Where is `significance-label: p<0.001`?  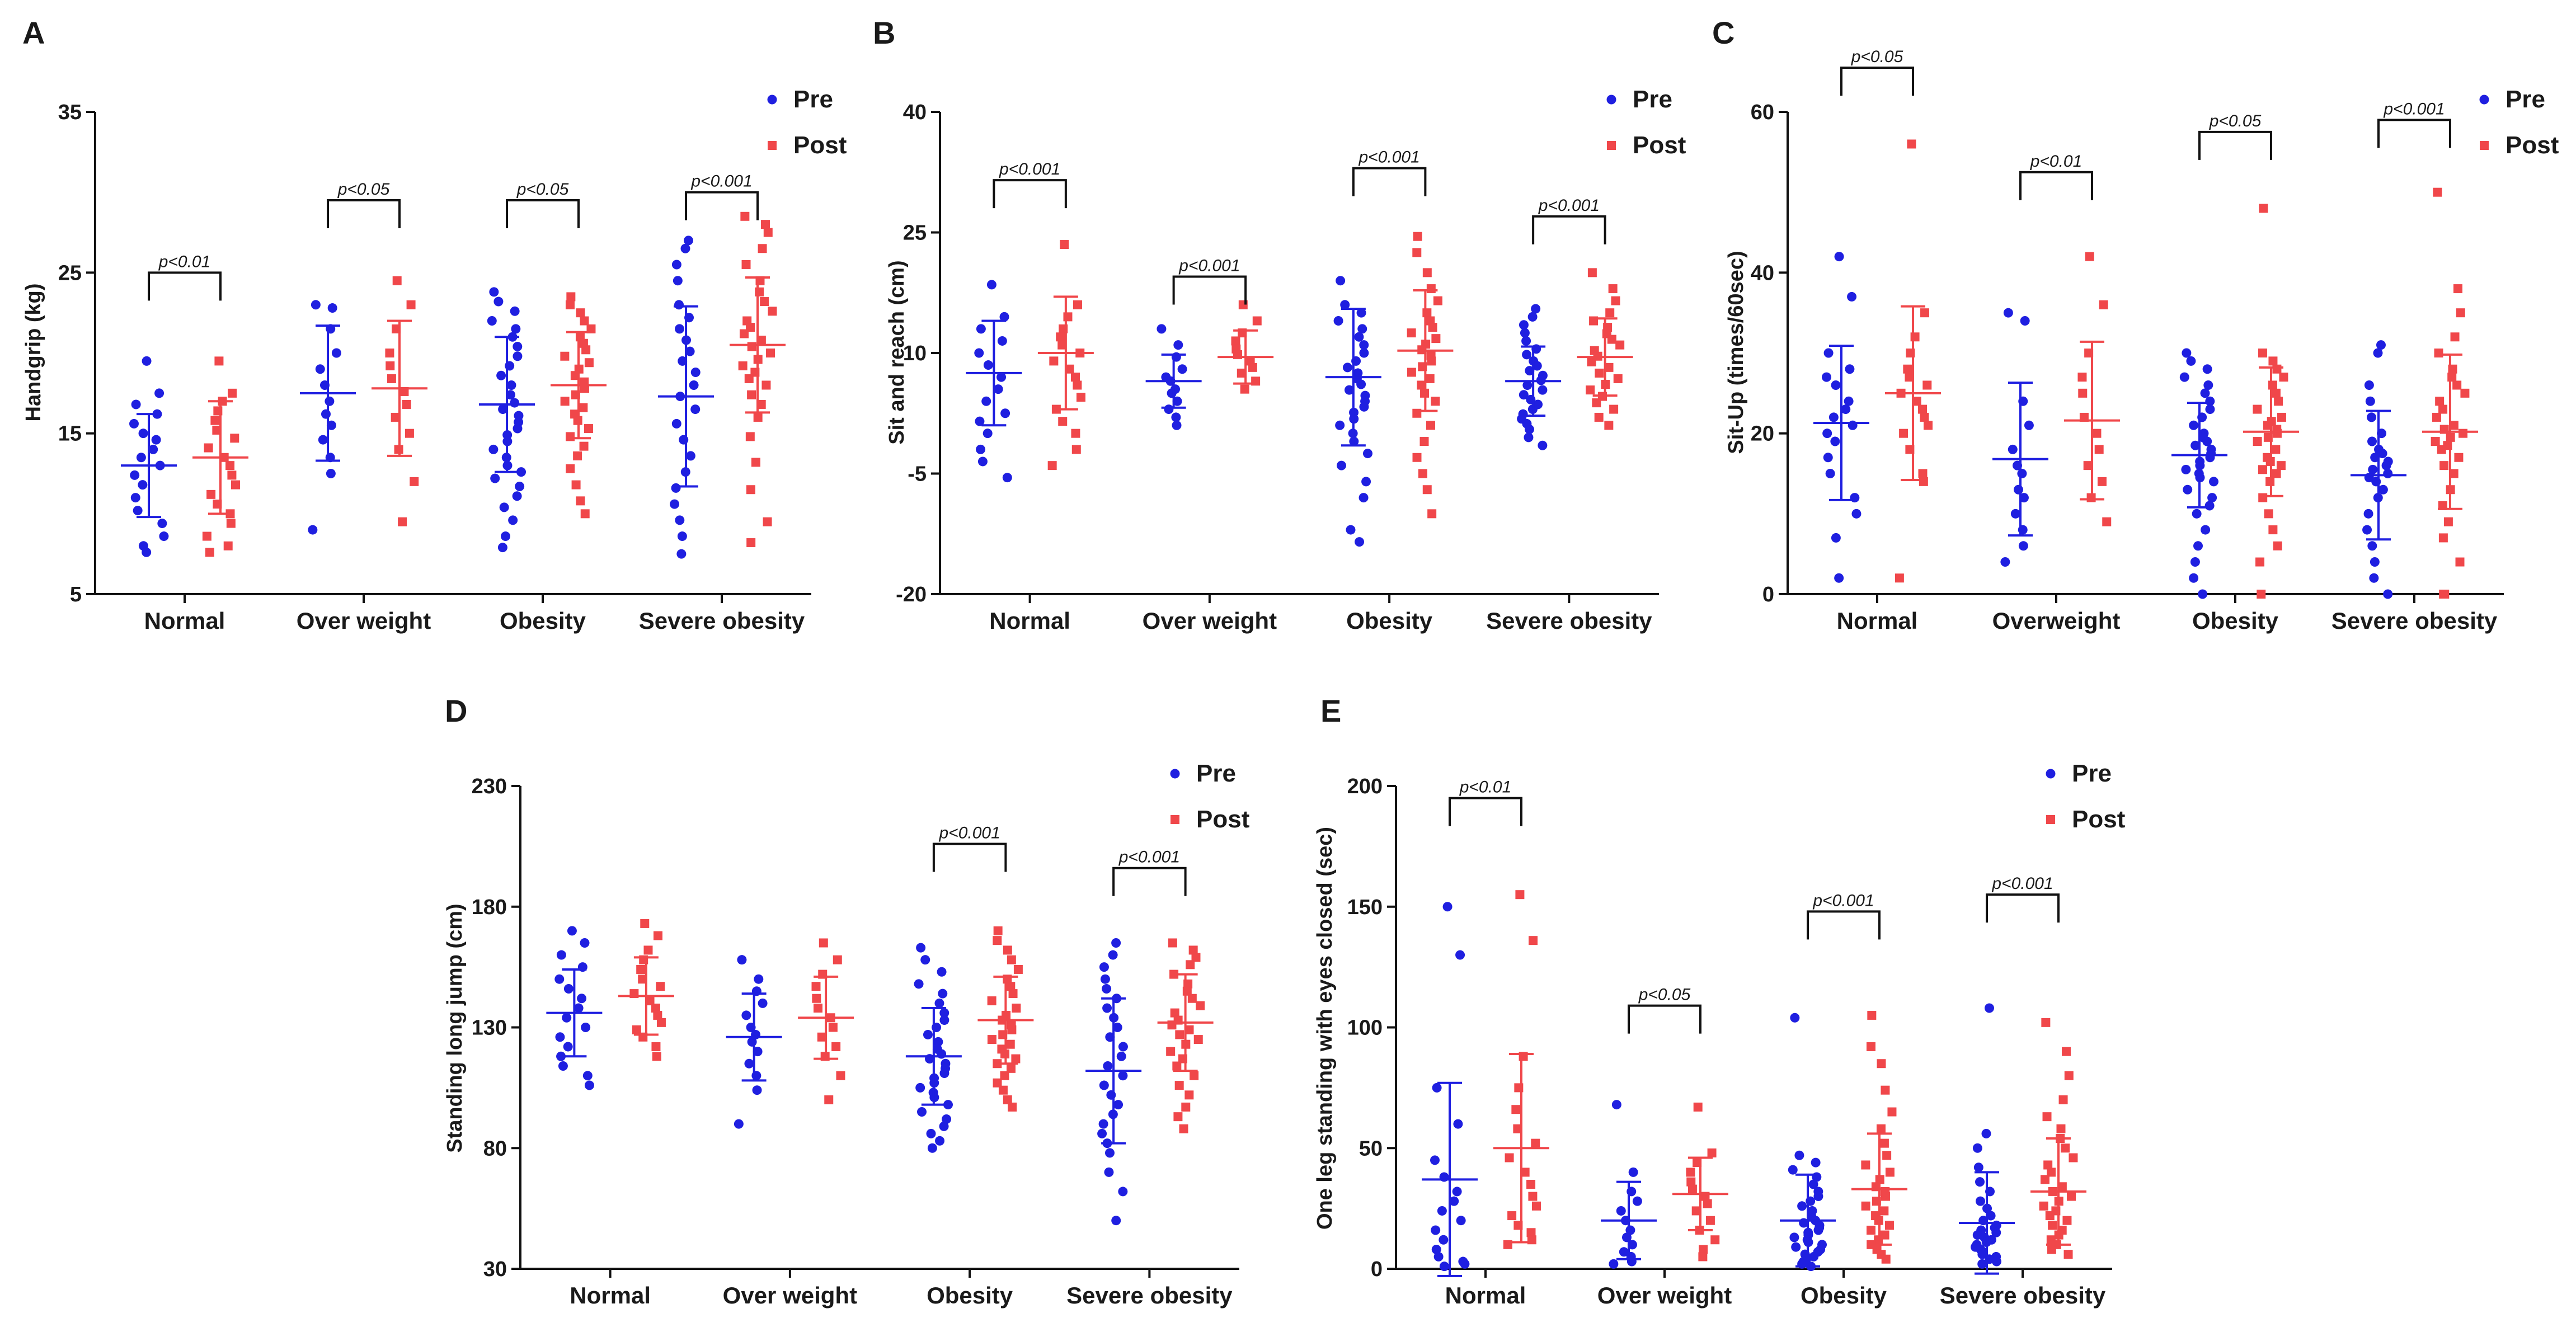 significance-label: p<0.001 is located at coordinates (1569, 205).